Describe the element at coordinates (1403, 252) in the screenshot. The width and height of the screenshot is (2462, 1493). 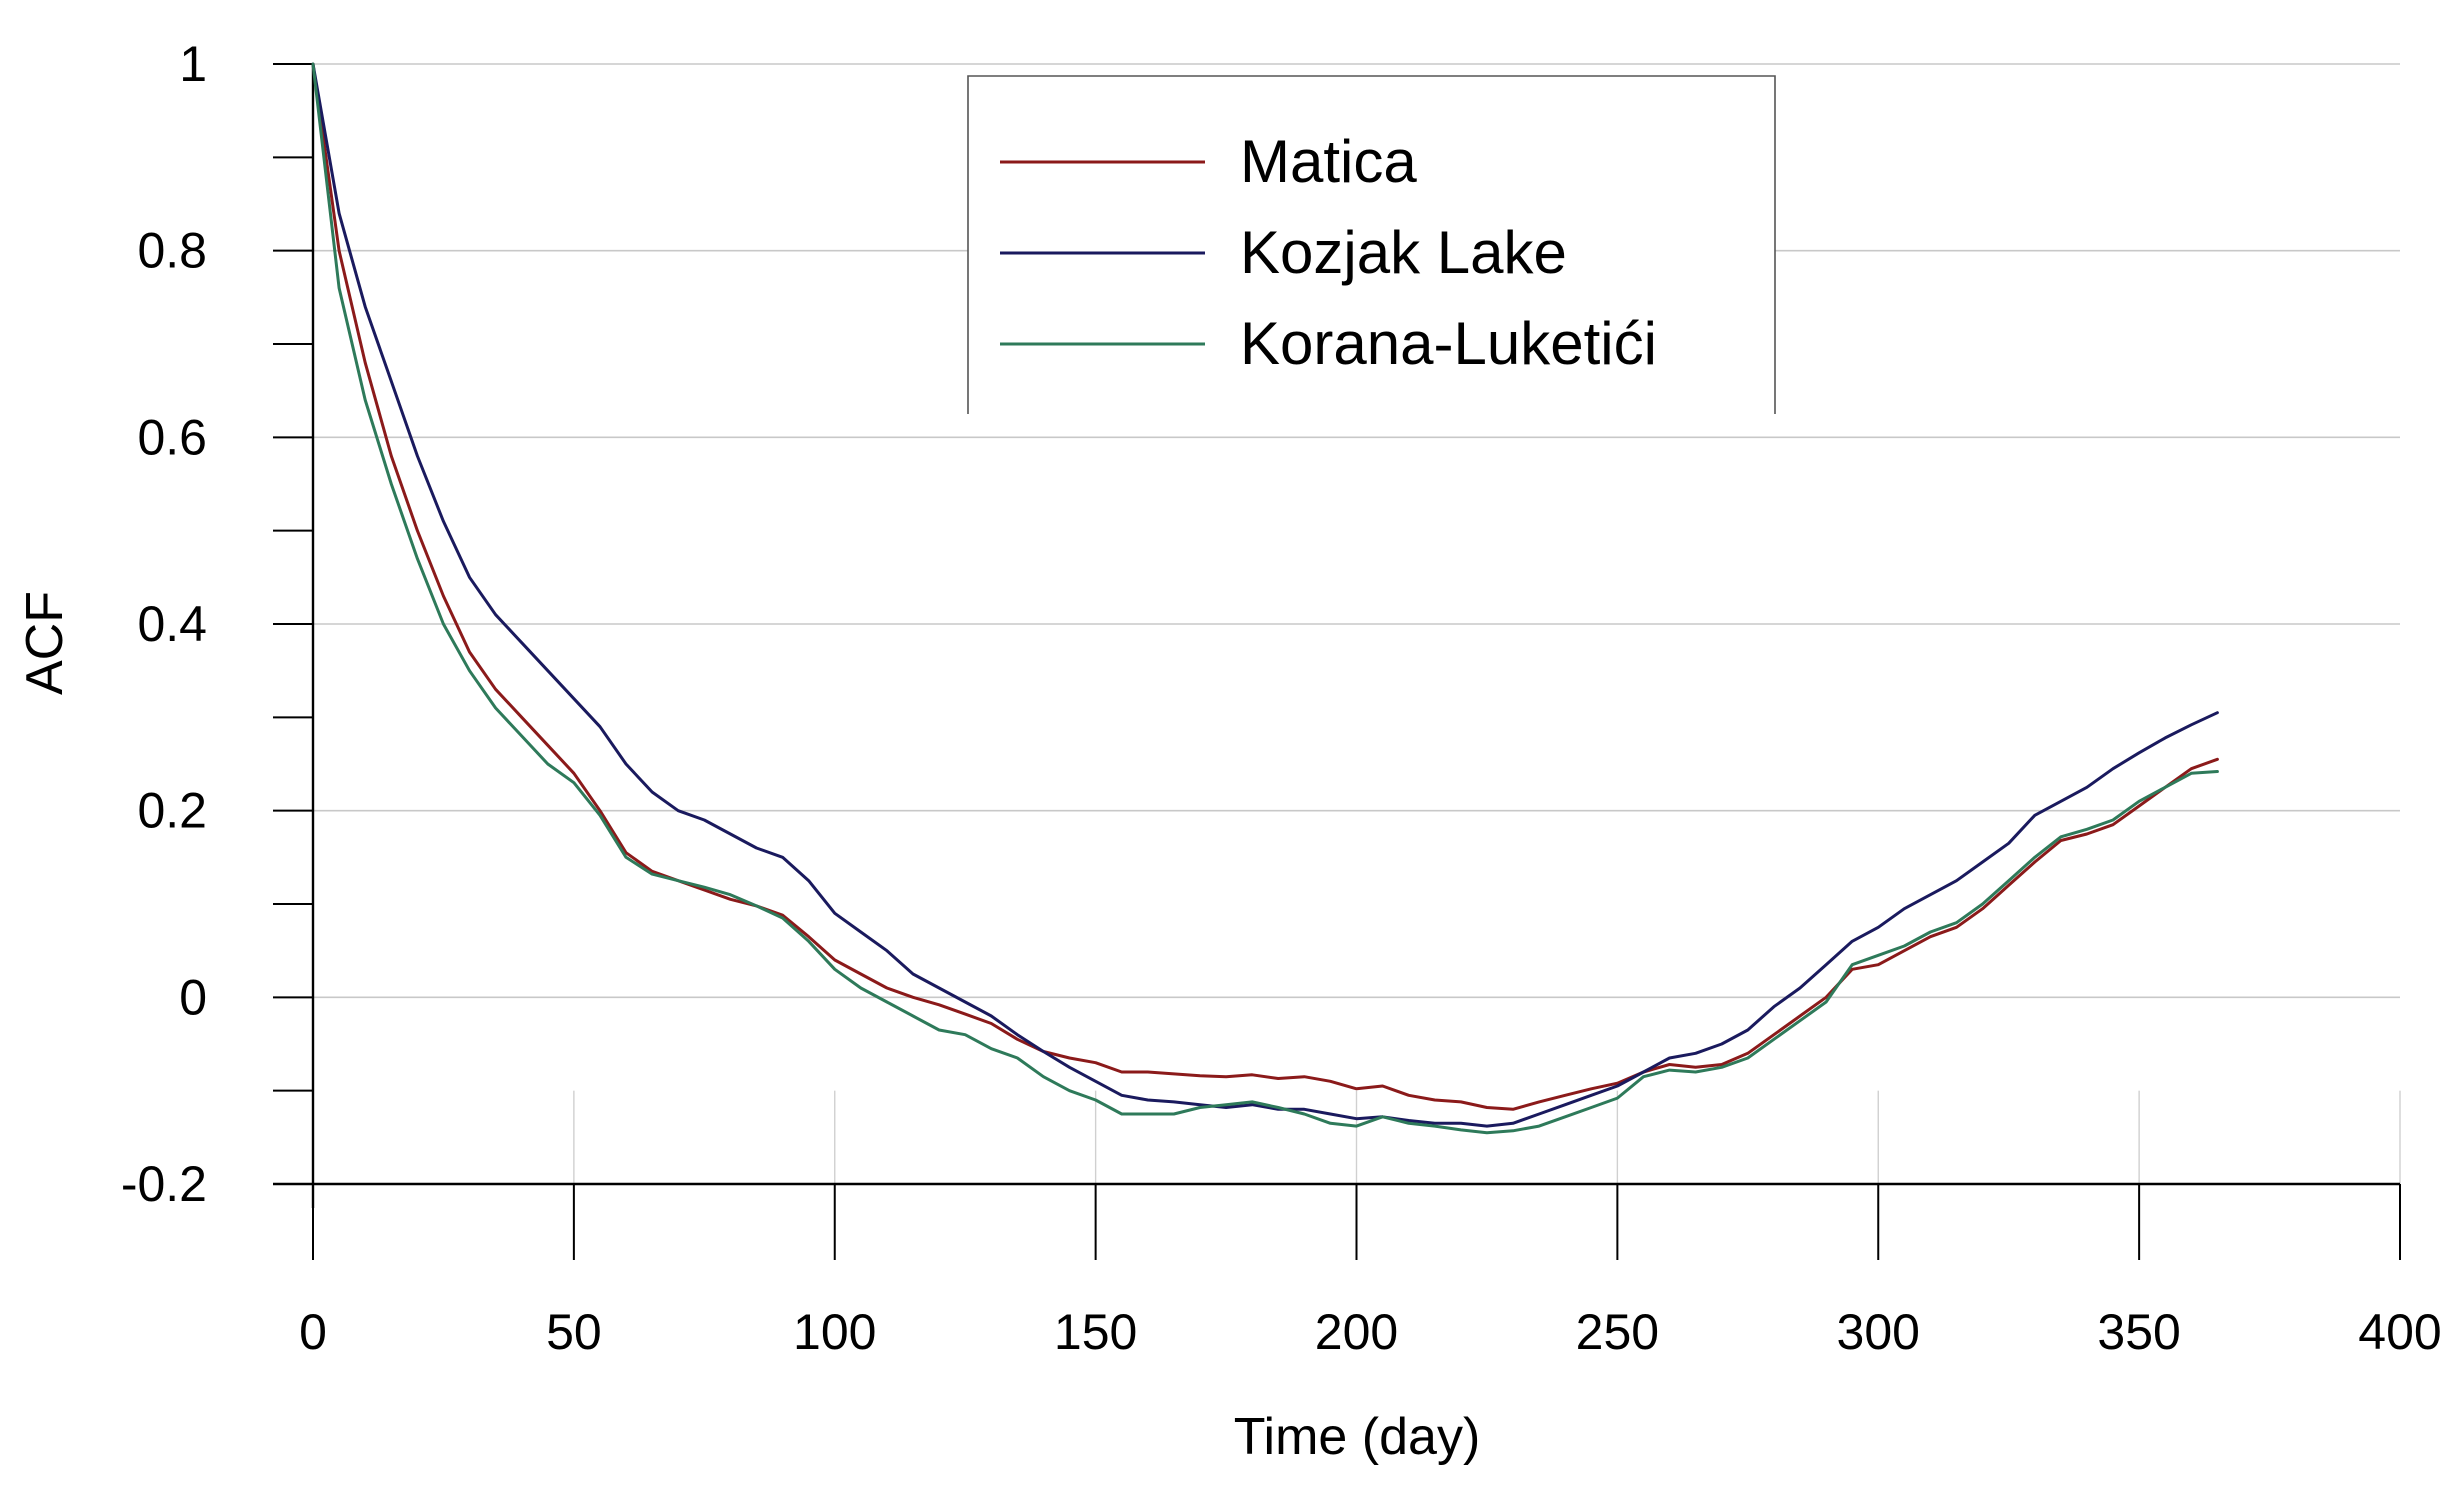
I see `legend-label: Kozjak Lake` at that location.